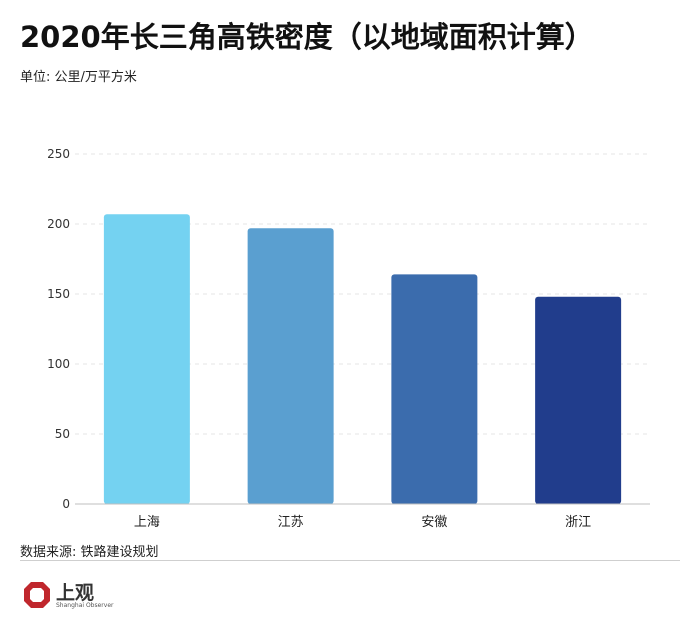 The width and height of the screenshot is (700, 624). Describe the element at coordinates (62, 434) in the screenshot. I see `y-tick-label: 50` at that location.